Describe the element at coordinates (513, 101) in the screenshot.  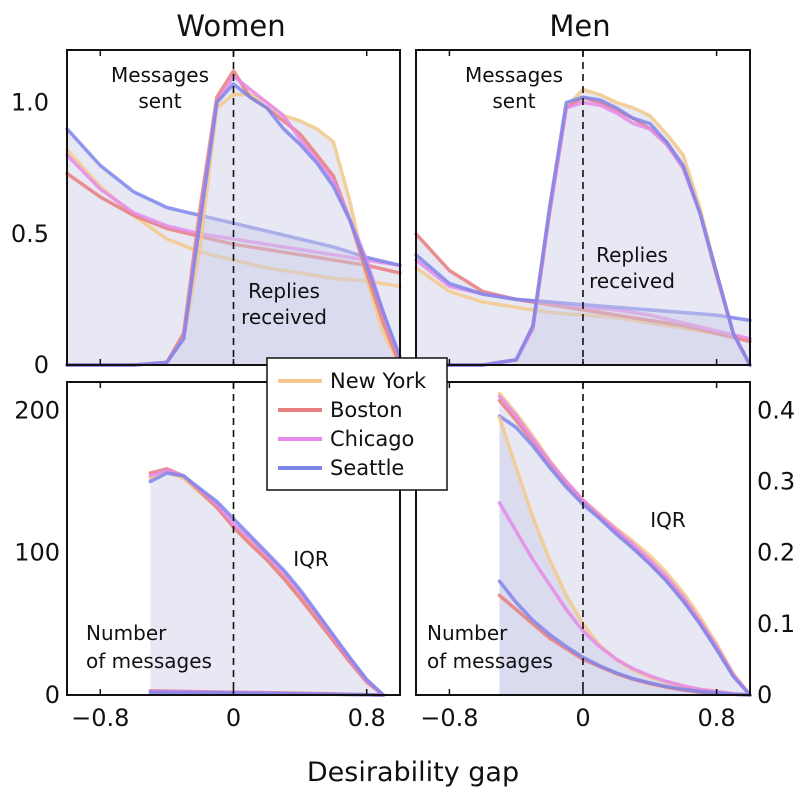
I see `men-messages-sent-label-l2: sent` at that location.